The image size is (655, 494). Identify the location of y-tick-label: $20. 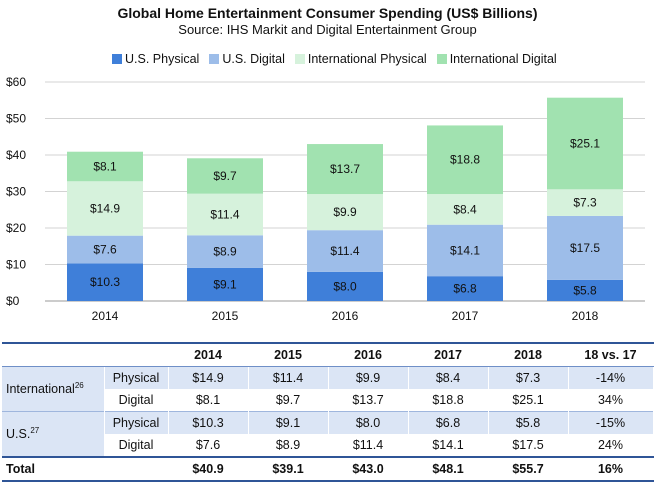
(16, 228).